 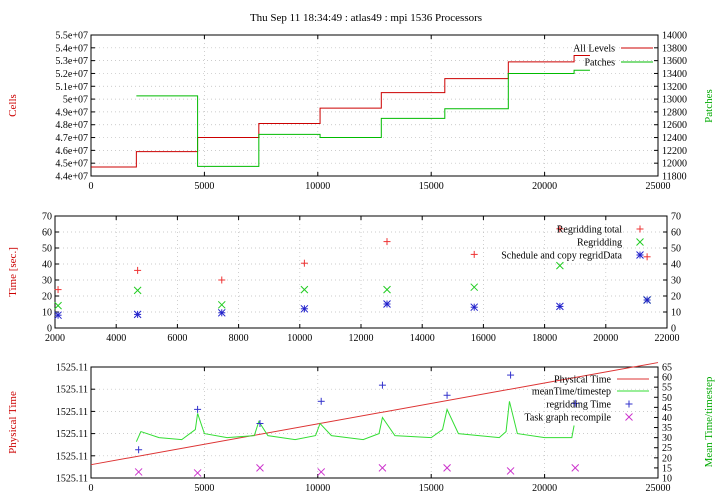 I want to click on y2-tick-label: 45, so click(x=667, y=408).